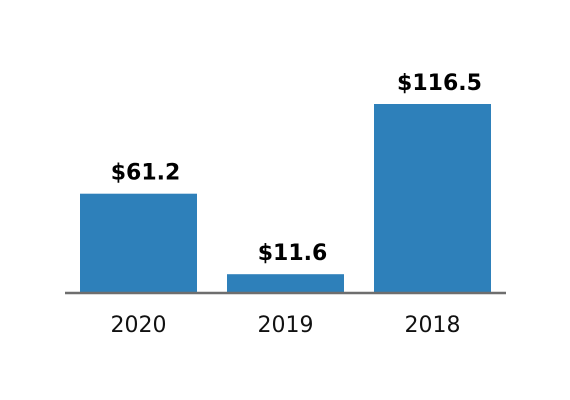  I want to click on bar-2019, so click(285, 283).